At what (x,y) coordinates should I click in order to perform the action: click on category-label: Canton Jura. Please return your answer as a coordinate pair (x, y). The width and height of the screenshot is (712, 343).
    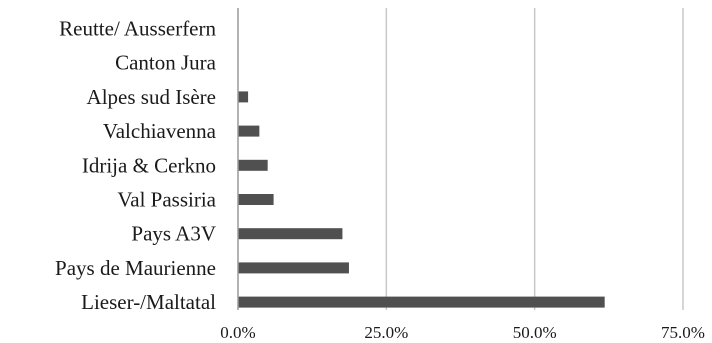
    Looking at the image, I should click on (166, 63).